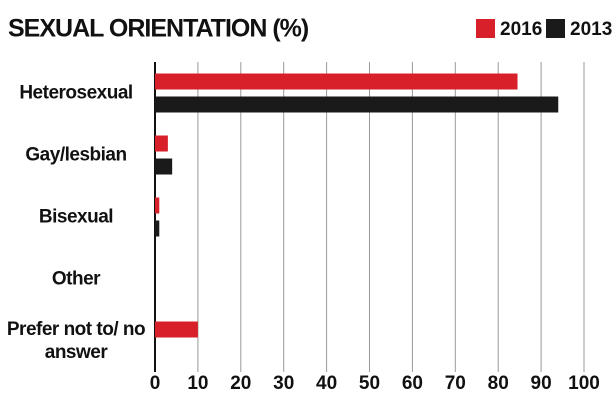  What do you see at coordinates (76, 155) in the screenshot?
I see `y-tick-label: Gay/lesbian` at bounding box center [76, 155].